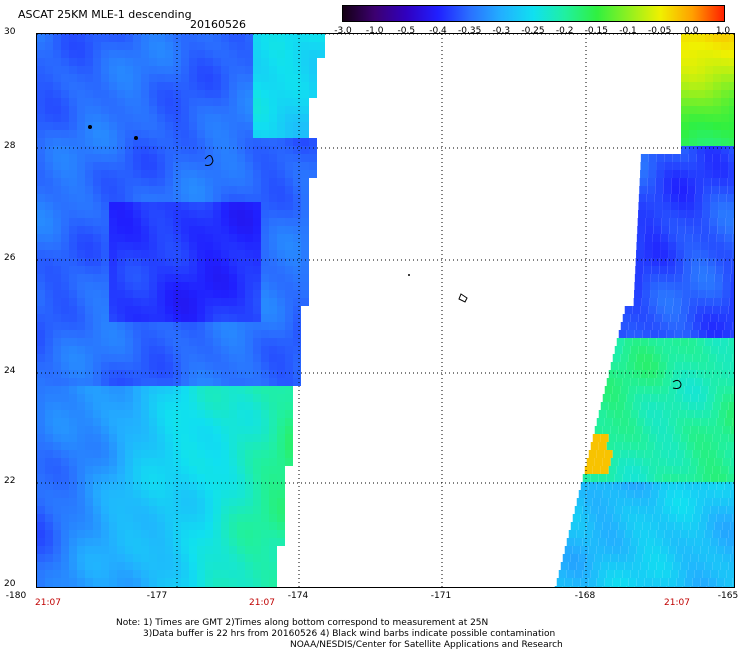 This screenshot has height=650, width=740. I want to click on longitude-label: -168, so click(585, 596).